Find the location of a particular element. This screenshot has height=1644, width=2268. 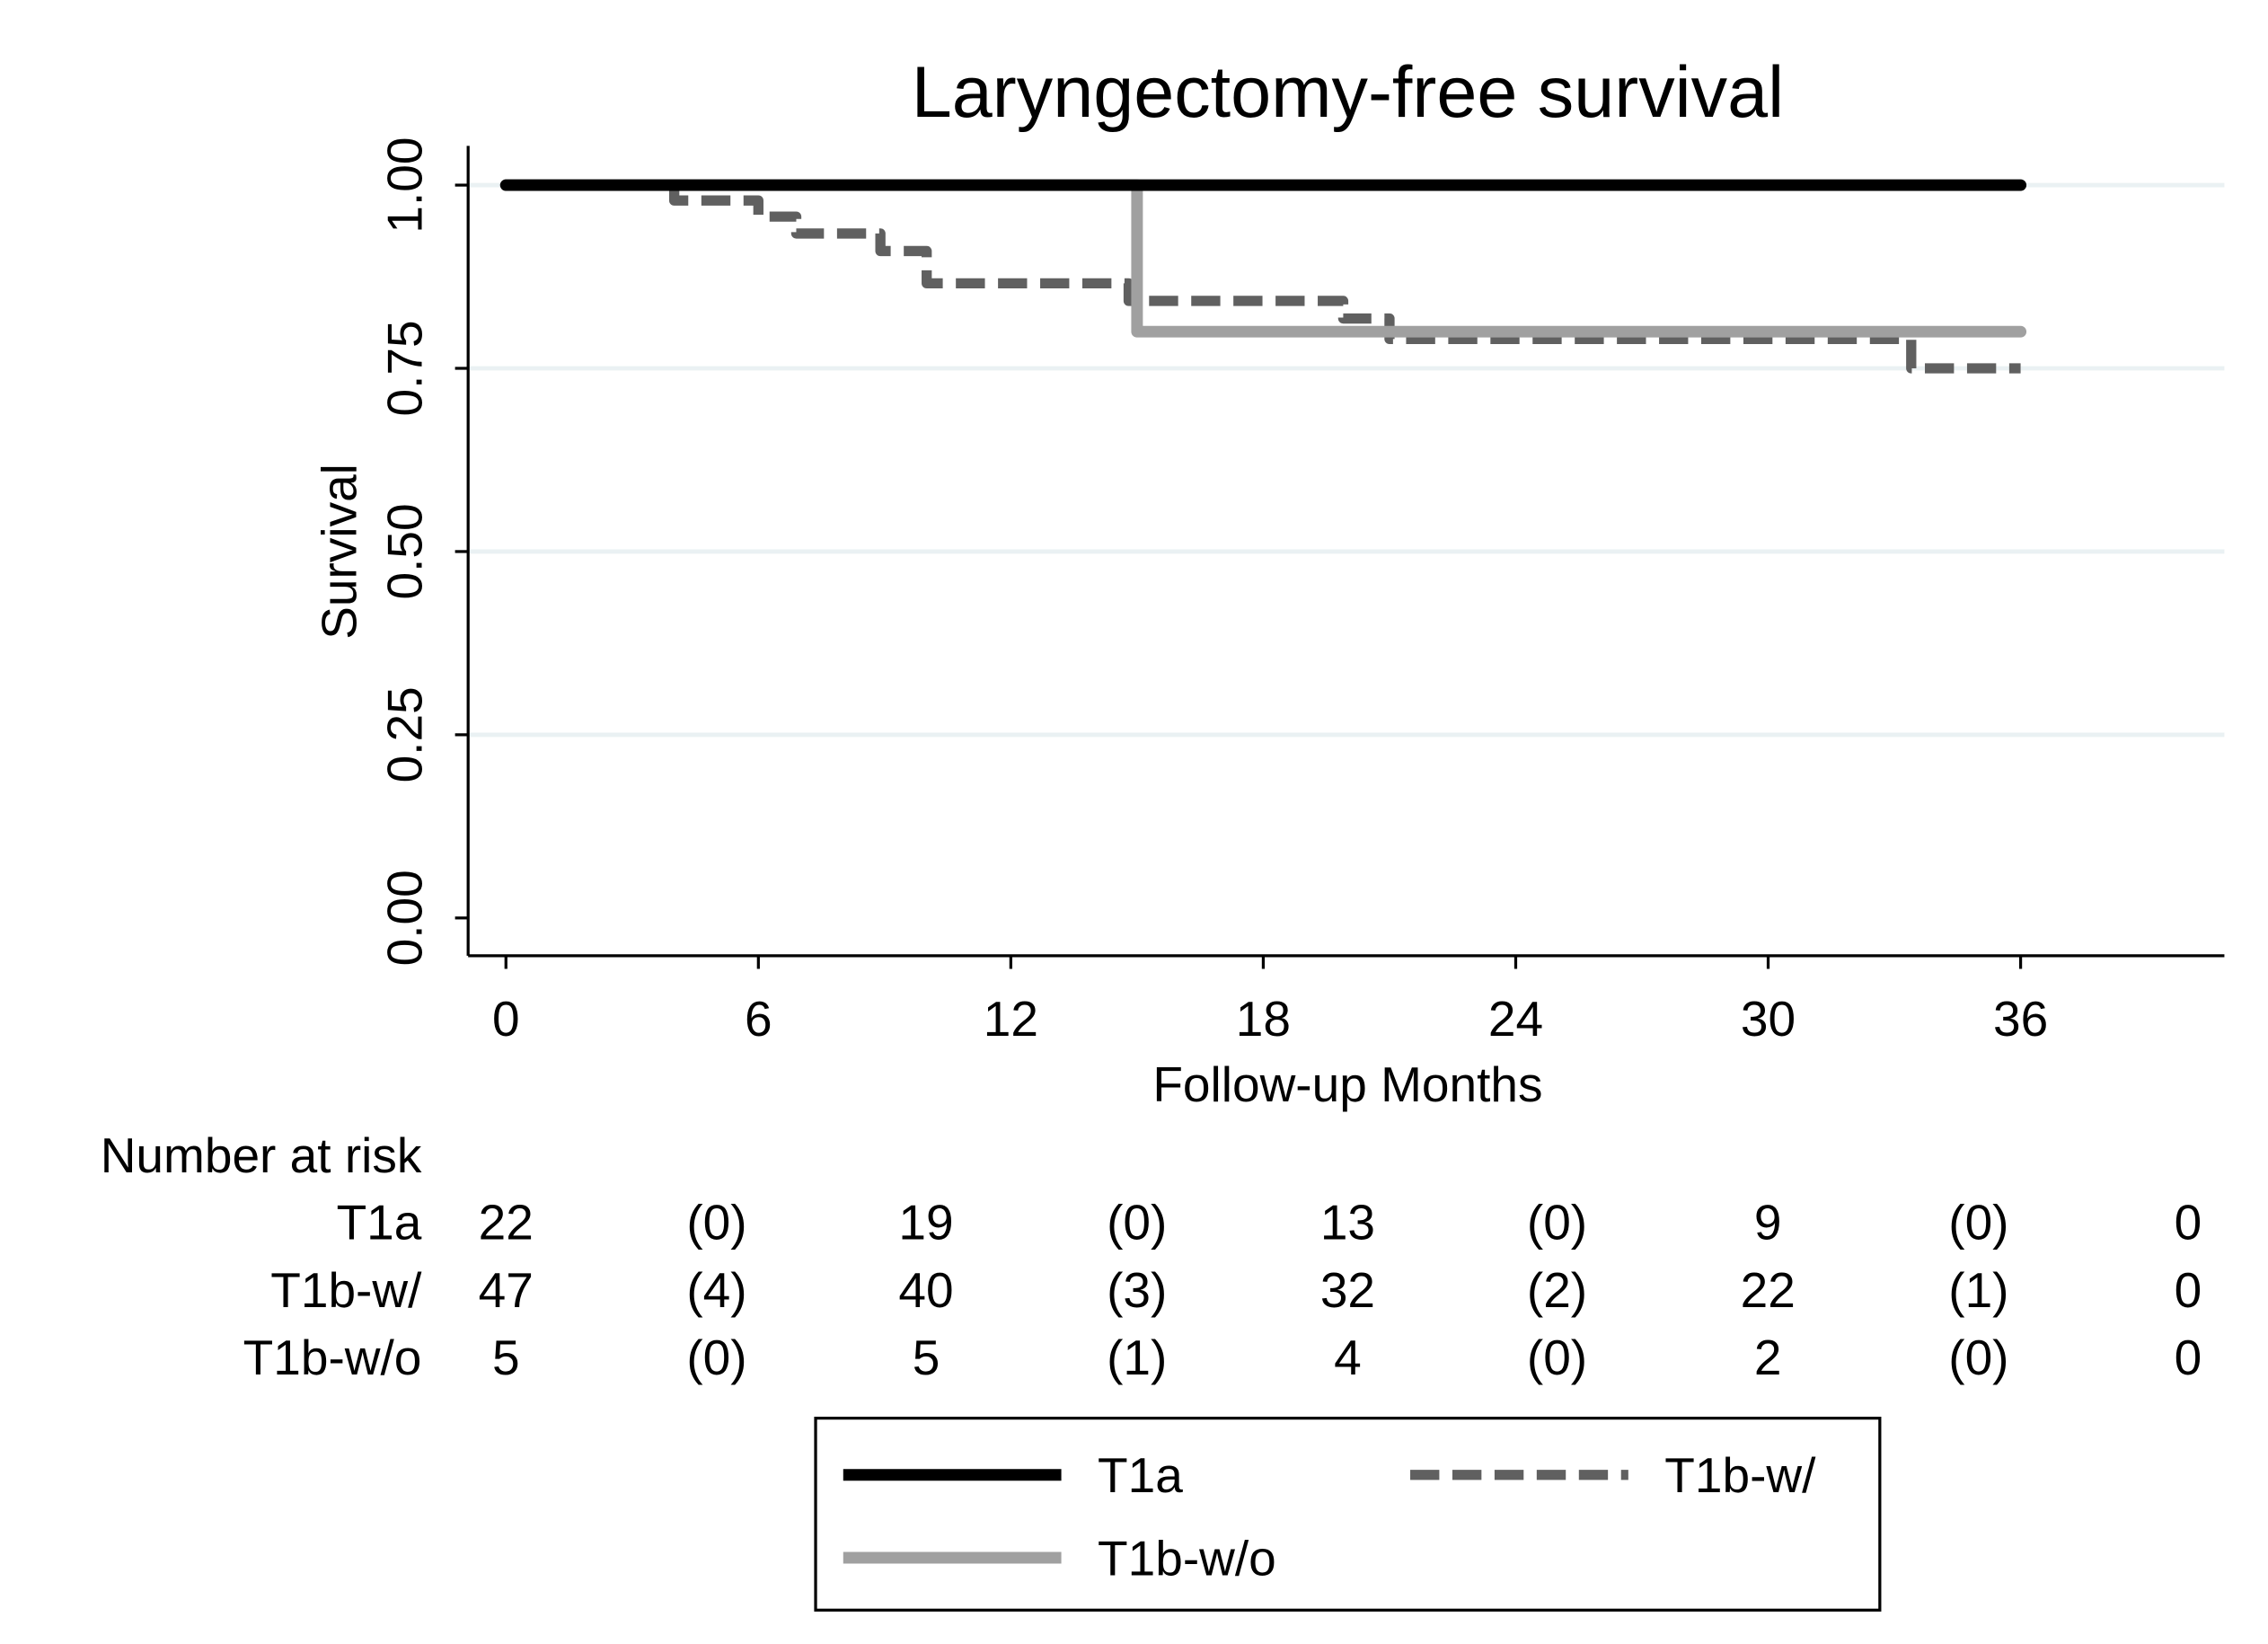

x-tick-label: 36 is located at coordinates (2021, 1019).